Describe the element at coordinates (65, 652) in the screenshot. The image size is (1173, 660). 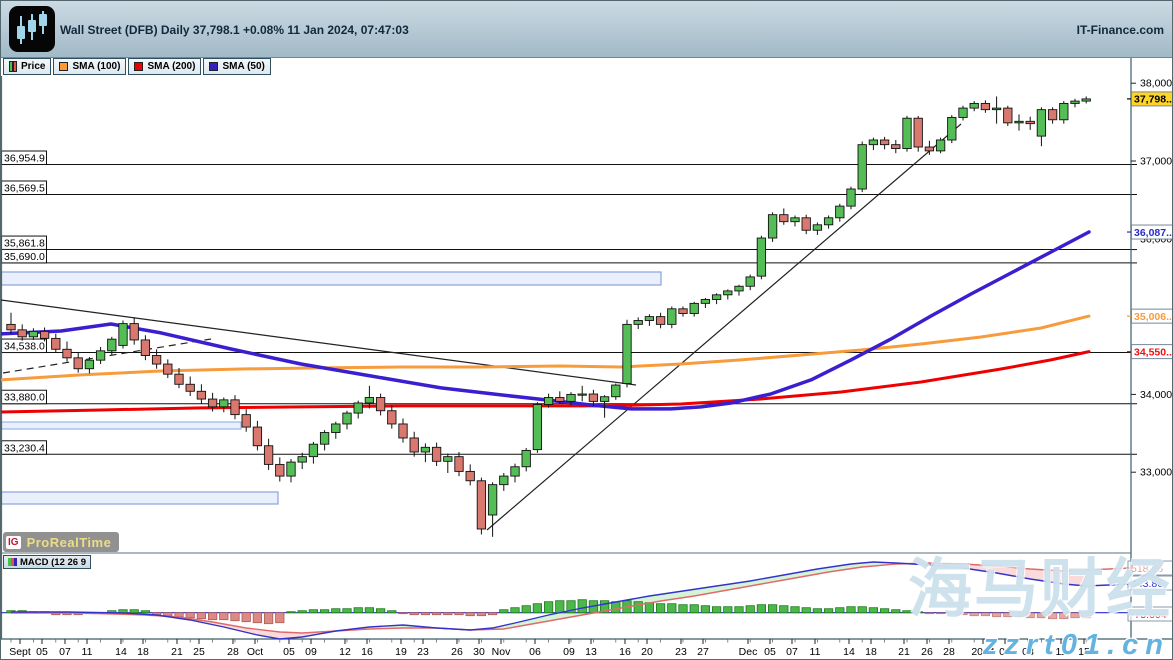
I see `time-label: 07` at that location.